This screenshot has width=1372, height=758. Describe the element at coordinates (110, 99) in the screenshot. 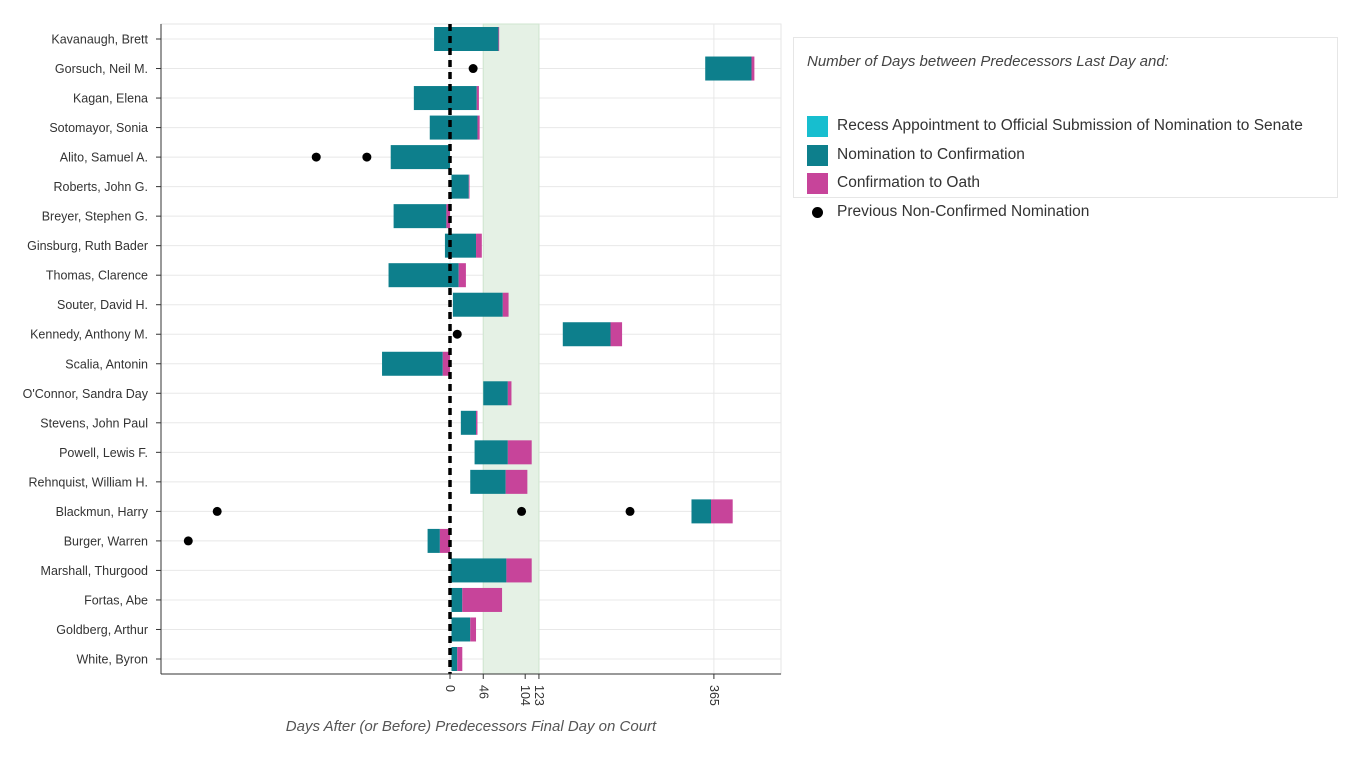

I see `y-tick-label: Kagan, Elena` at that location.